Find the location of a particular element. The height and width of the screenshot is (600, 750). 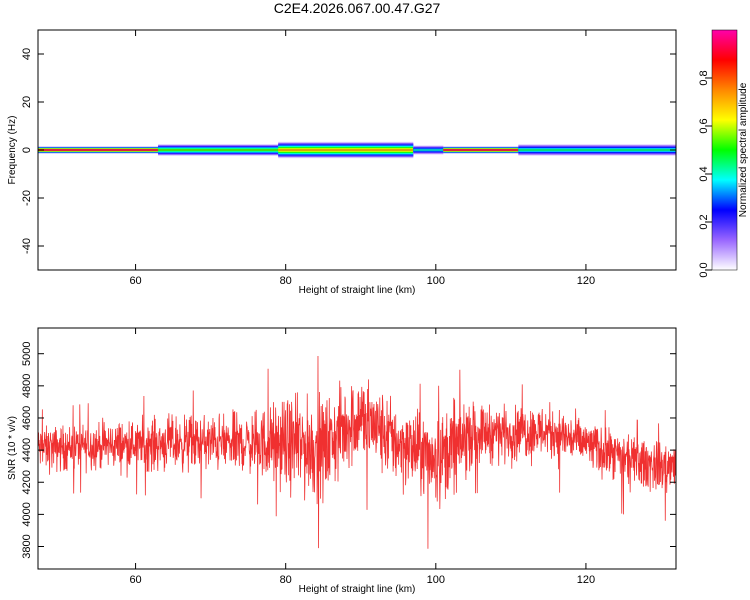

y-tick-label: 5000 is located at coordinates (27, 353).